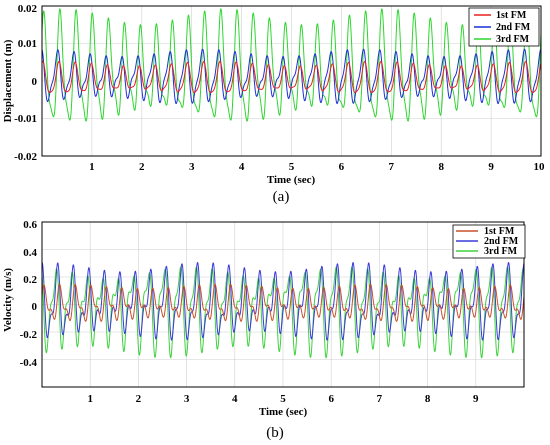 Image resolution: width=550 pixels, height=445 pixels. What do you see at coordinates (25, 119) in the screenshot?
I see `y-tick-label: -0.01` at bounding box center [25, 119].